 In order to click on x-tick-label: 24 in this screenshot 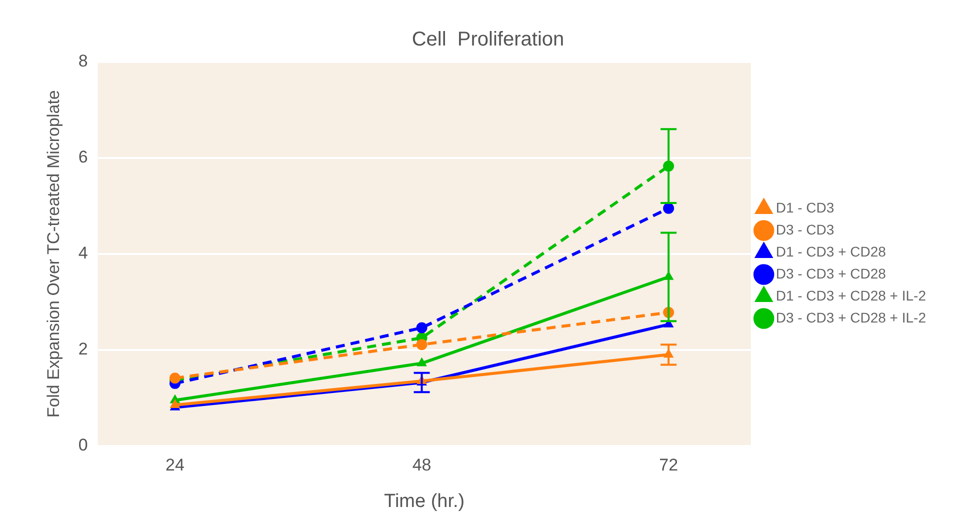, I will do `click(175, 465)`.